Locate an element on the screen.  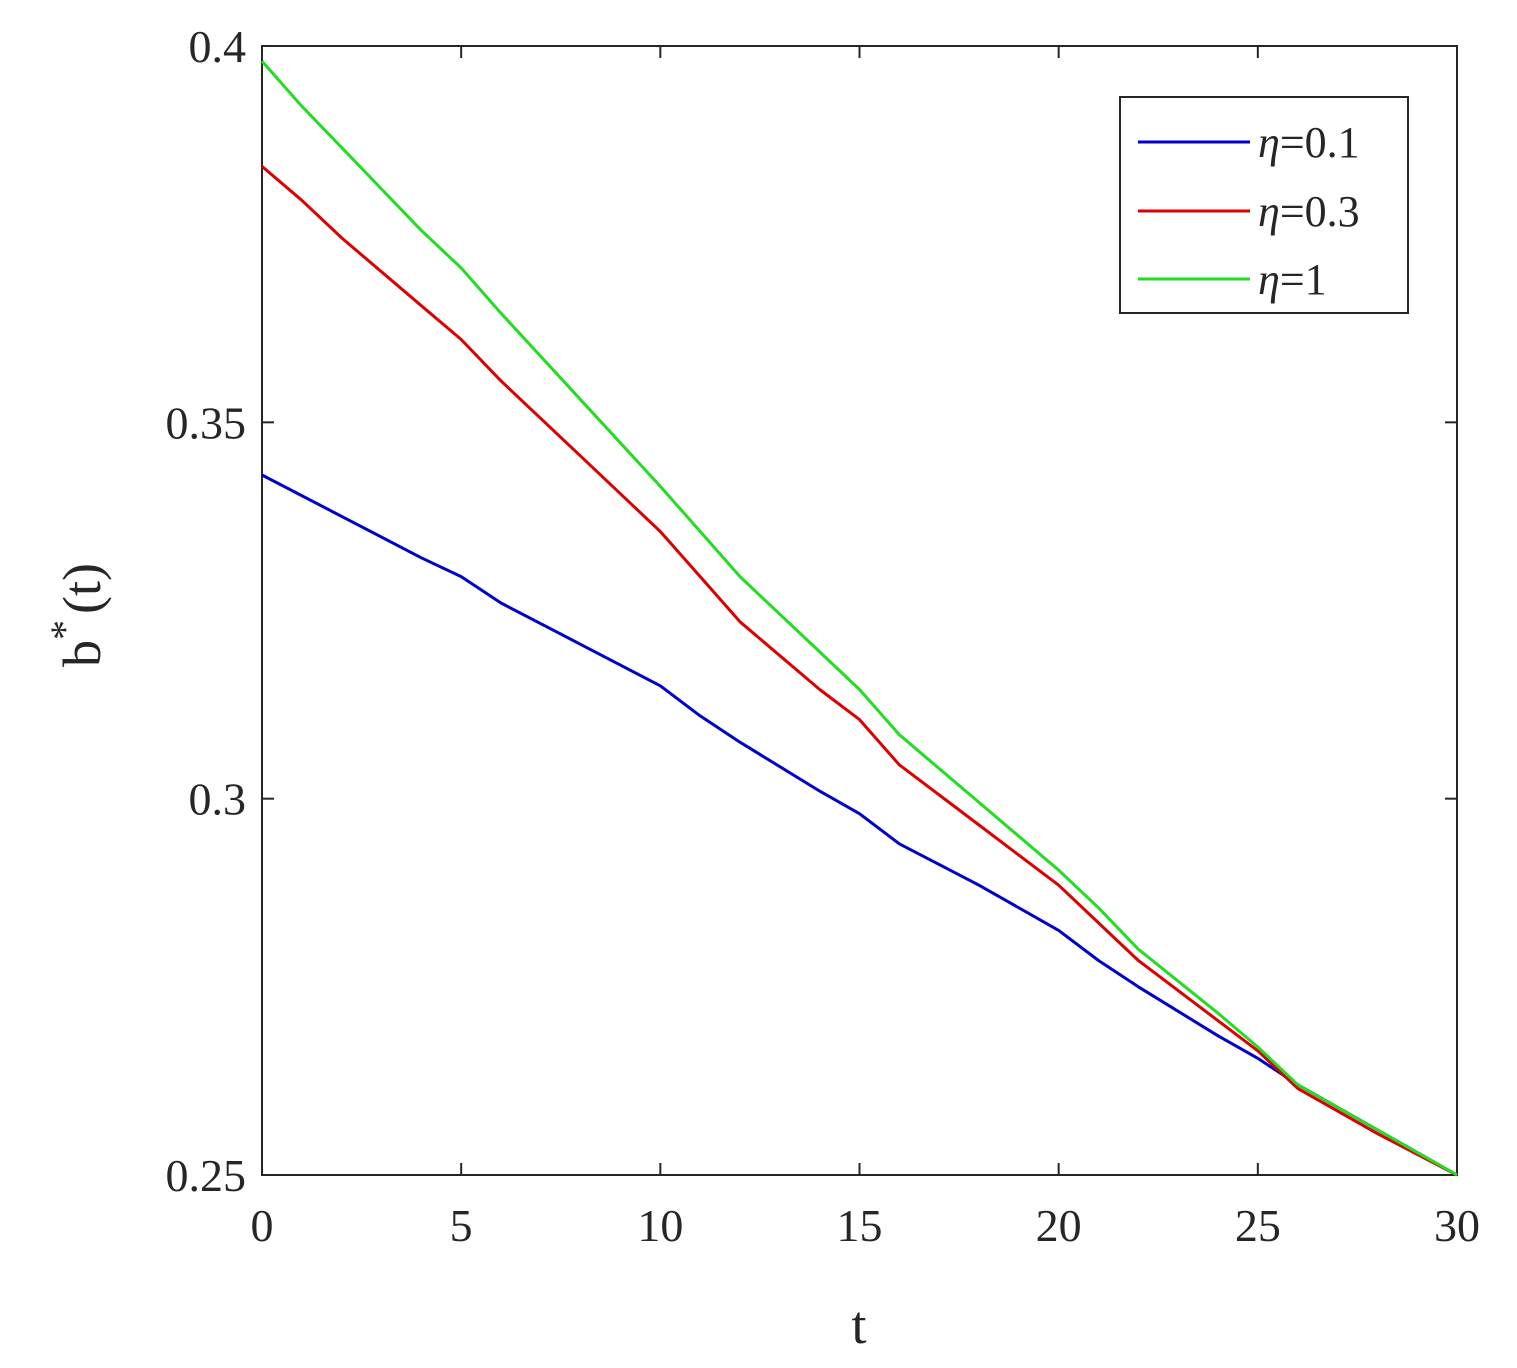
legend-label-value: =0.3 is located at coordinates (1320, 211).